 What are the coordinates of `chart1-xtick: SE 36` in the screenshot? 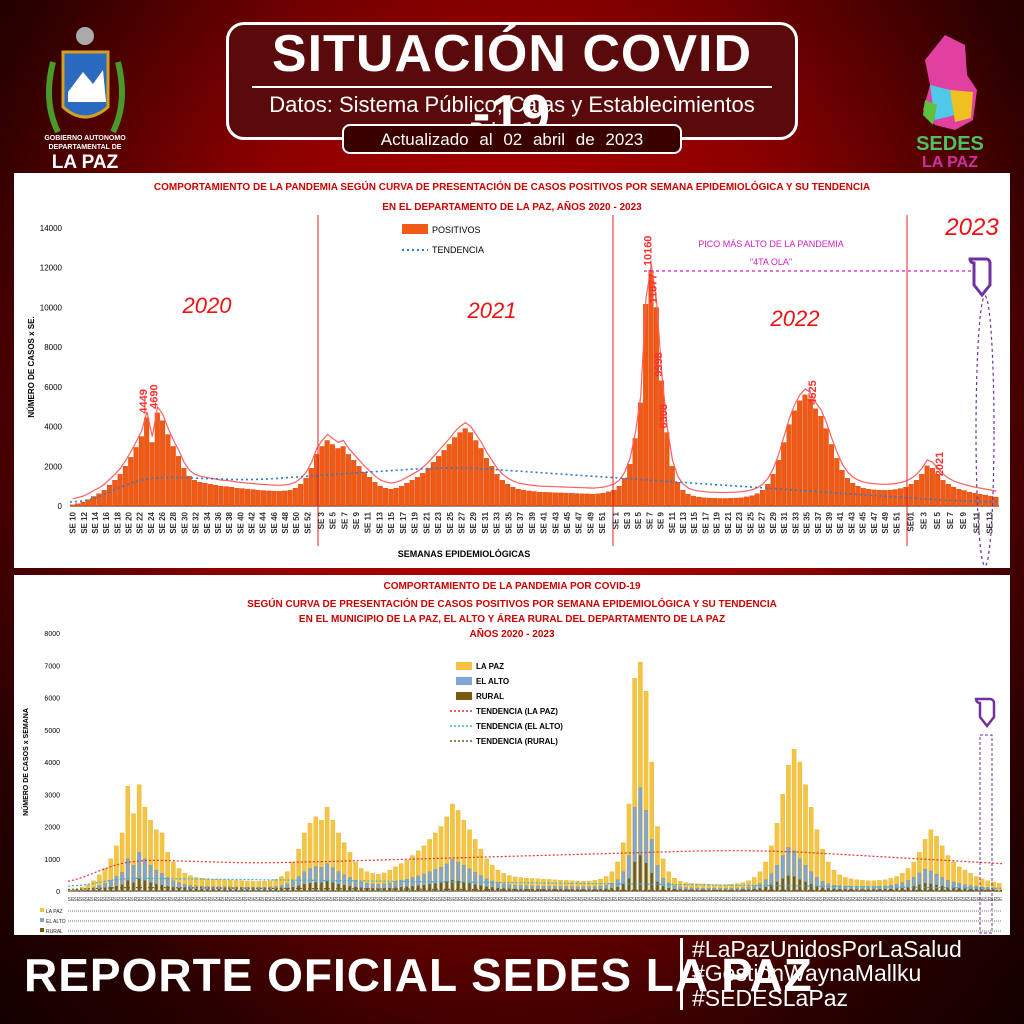 It's located at (218, 522).